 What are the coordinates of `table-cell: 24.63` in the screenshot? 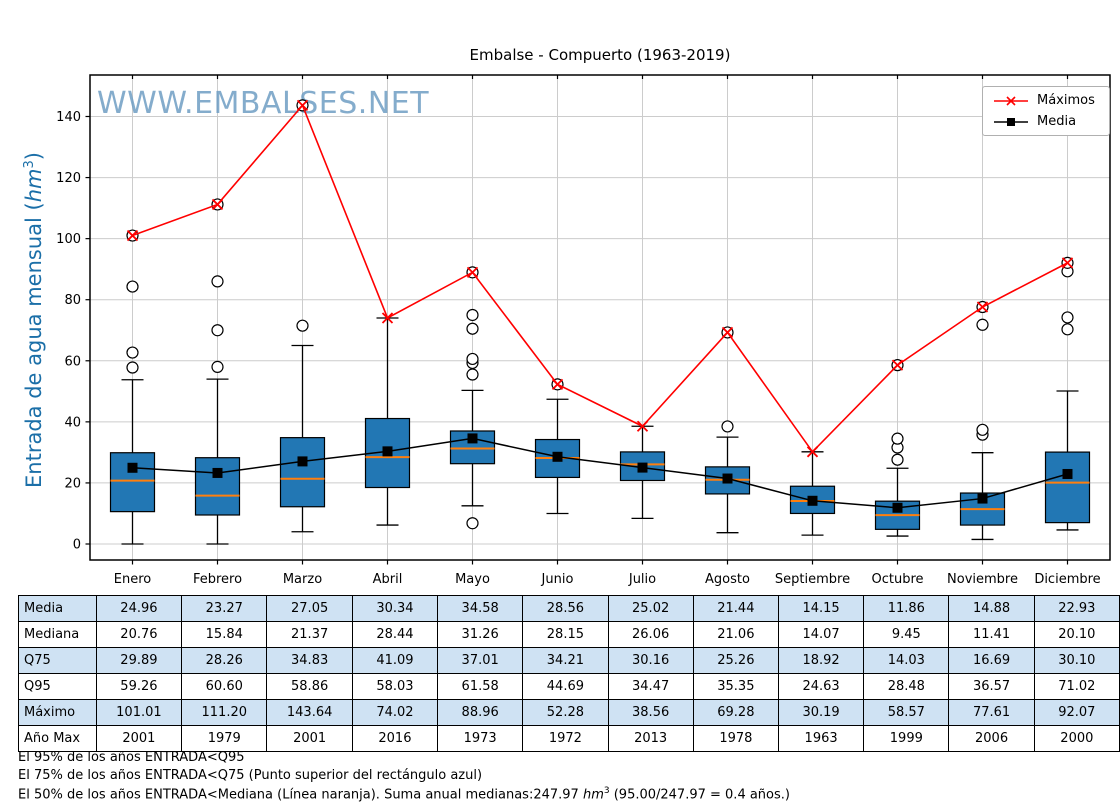 It's located at (821, 686).